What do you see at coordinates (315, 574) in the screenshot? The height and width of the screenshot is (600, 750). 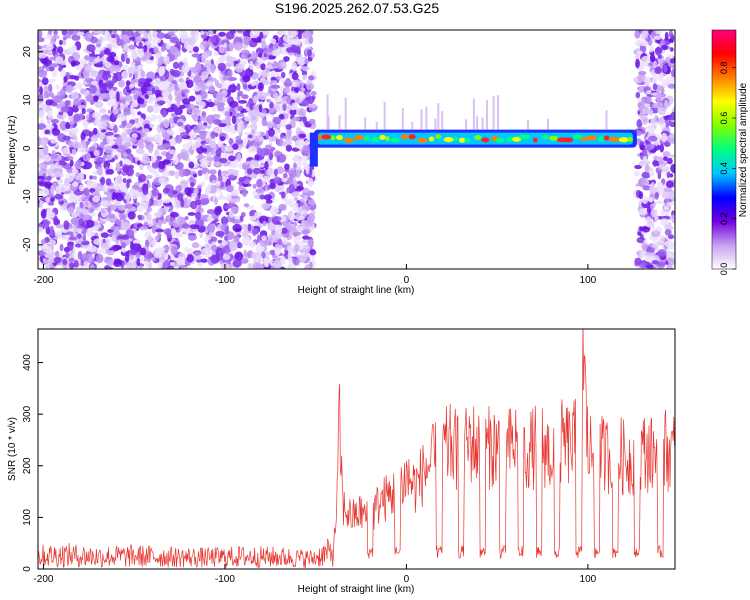 I see `snr-x-ticks: -200 -100 0 100` at bounding box center [315, 574].